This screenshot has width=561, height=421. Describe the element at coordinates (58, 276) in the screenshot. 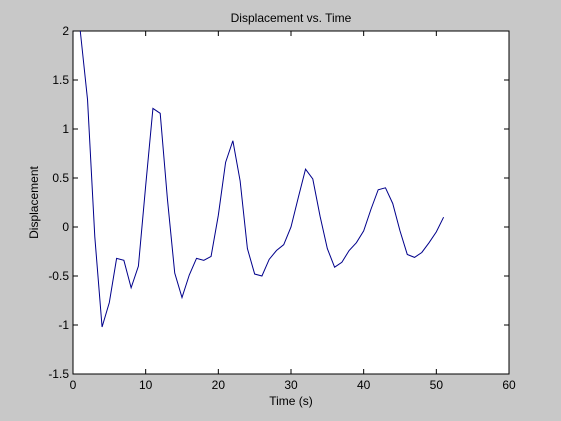

I see `y-tick-label: -0.5` at that location.